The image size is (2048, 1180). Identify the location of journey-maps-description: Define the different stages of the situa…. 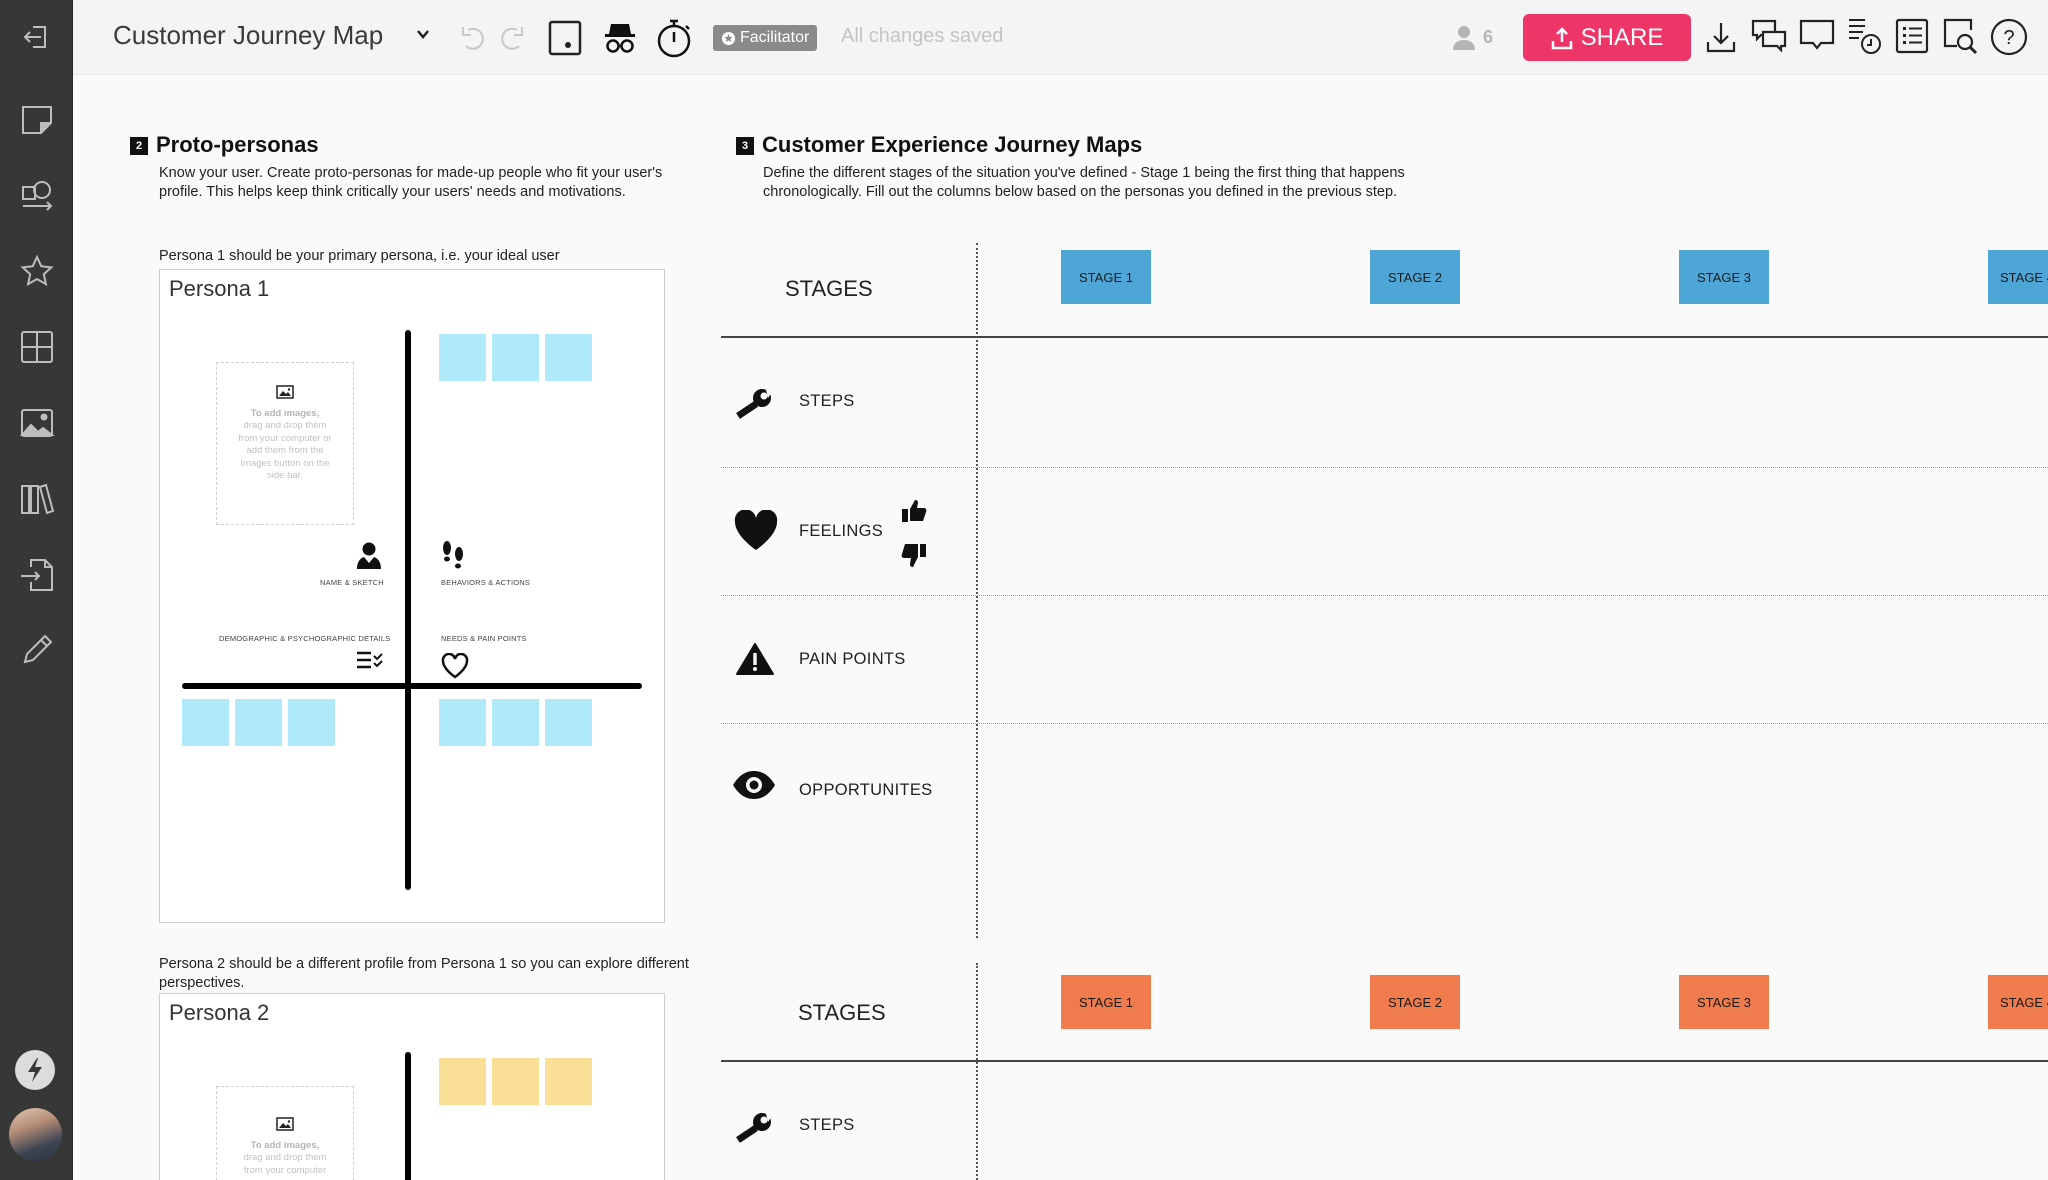
(1163, 183).